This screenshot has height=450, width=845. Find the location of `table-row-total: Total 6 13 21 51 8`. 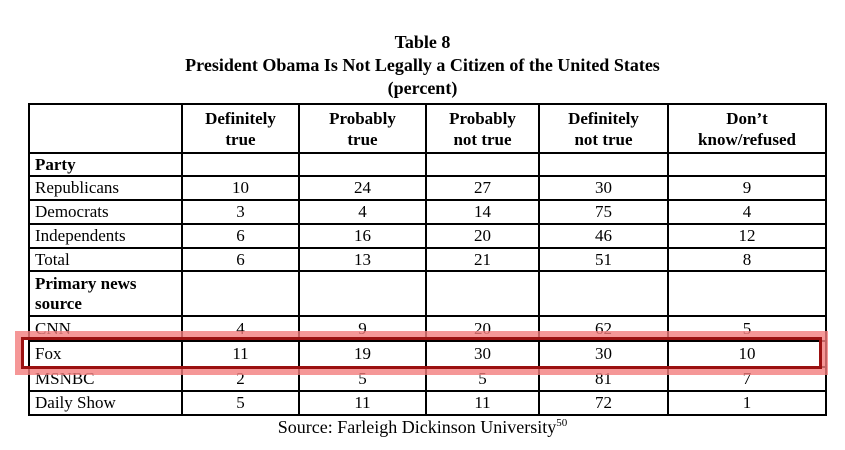

table-row-total: Total 6 13 21 51 8 is located at coordinates (427, 259).